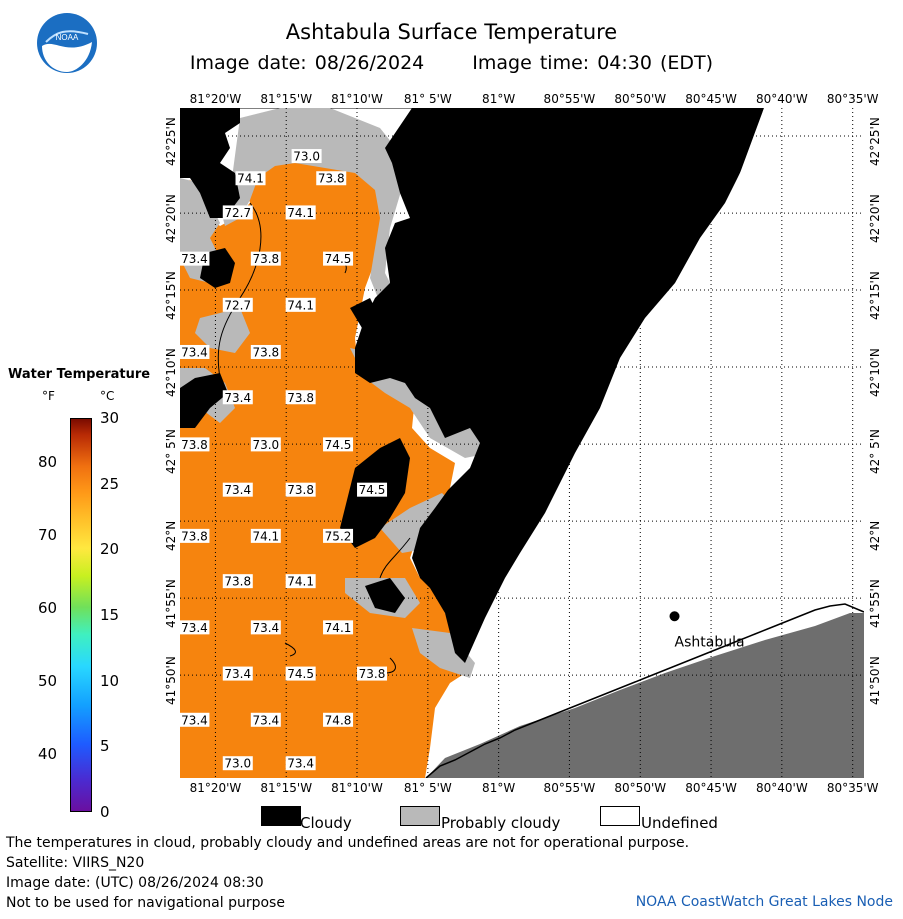 The image size is (903, 919). Describe the element at coordinates (281, 816) in the screenshot. I see `cloudy-swatch` at that location.